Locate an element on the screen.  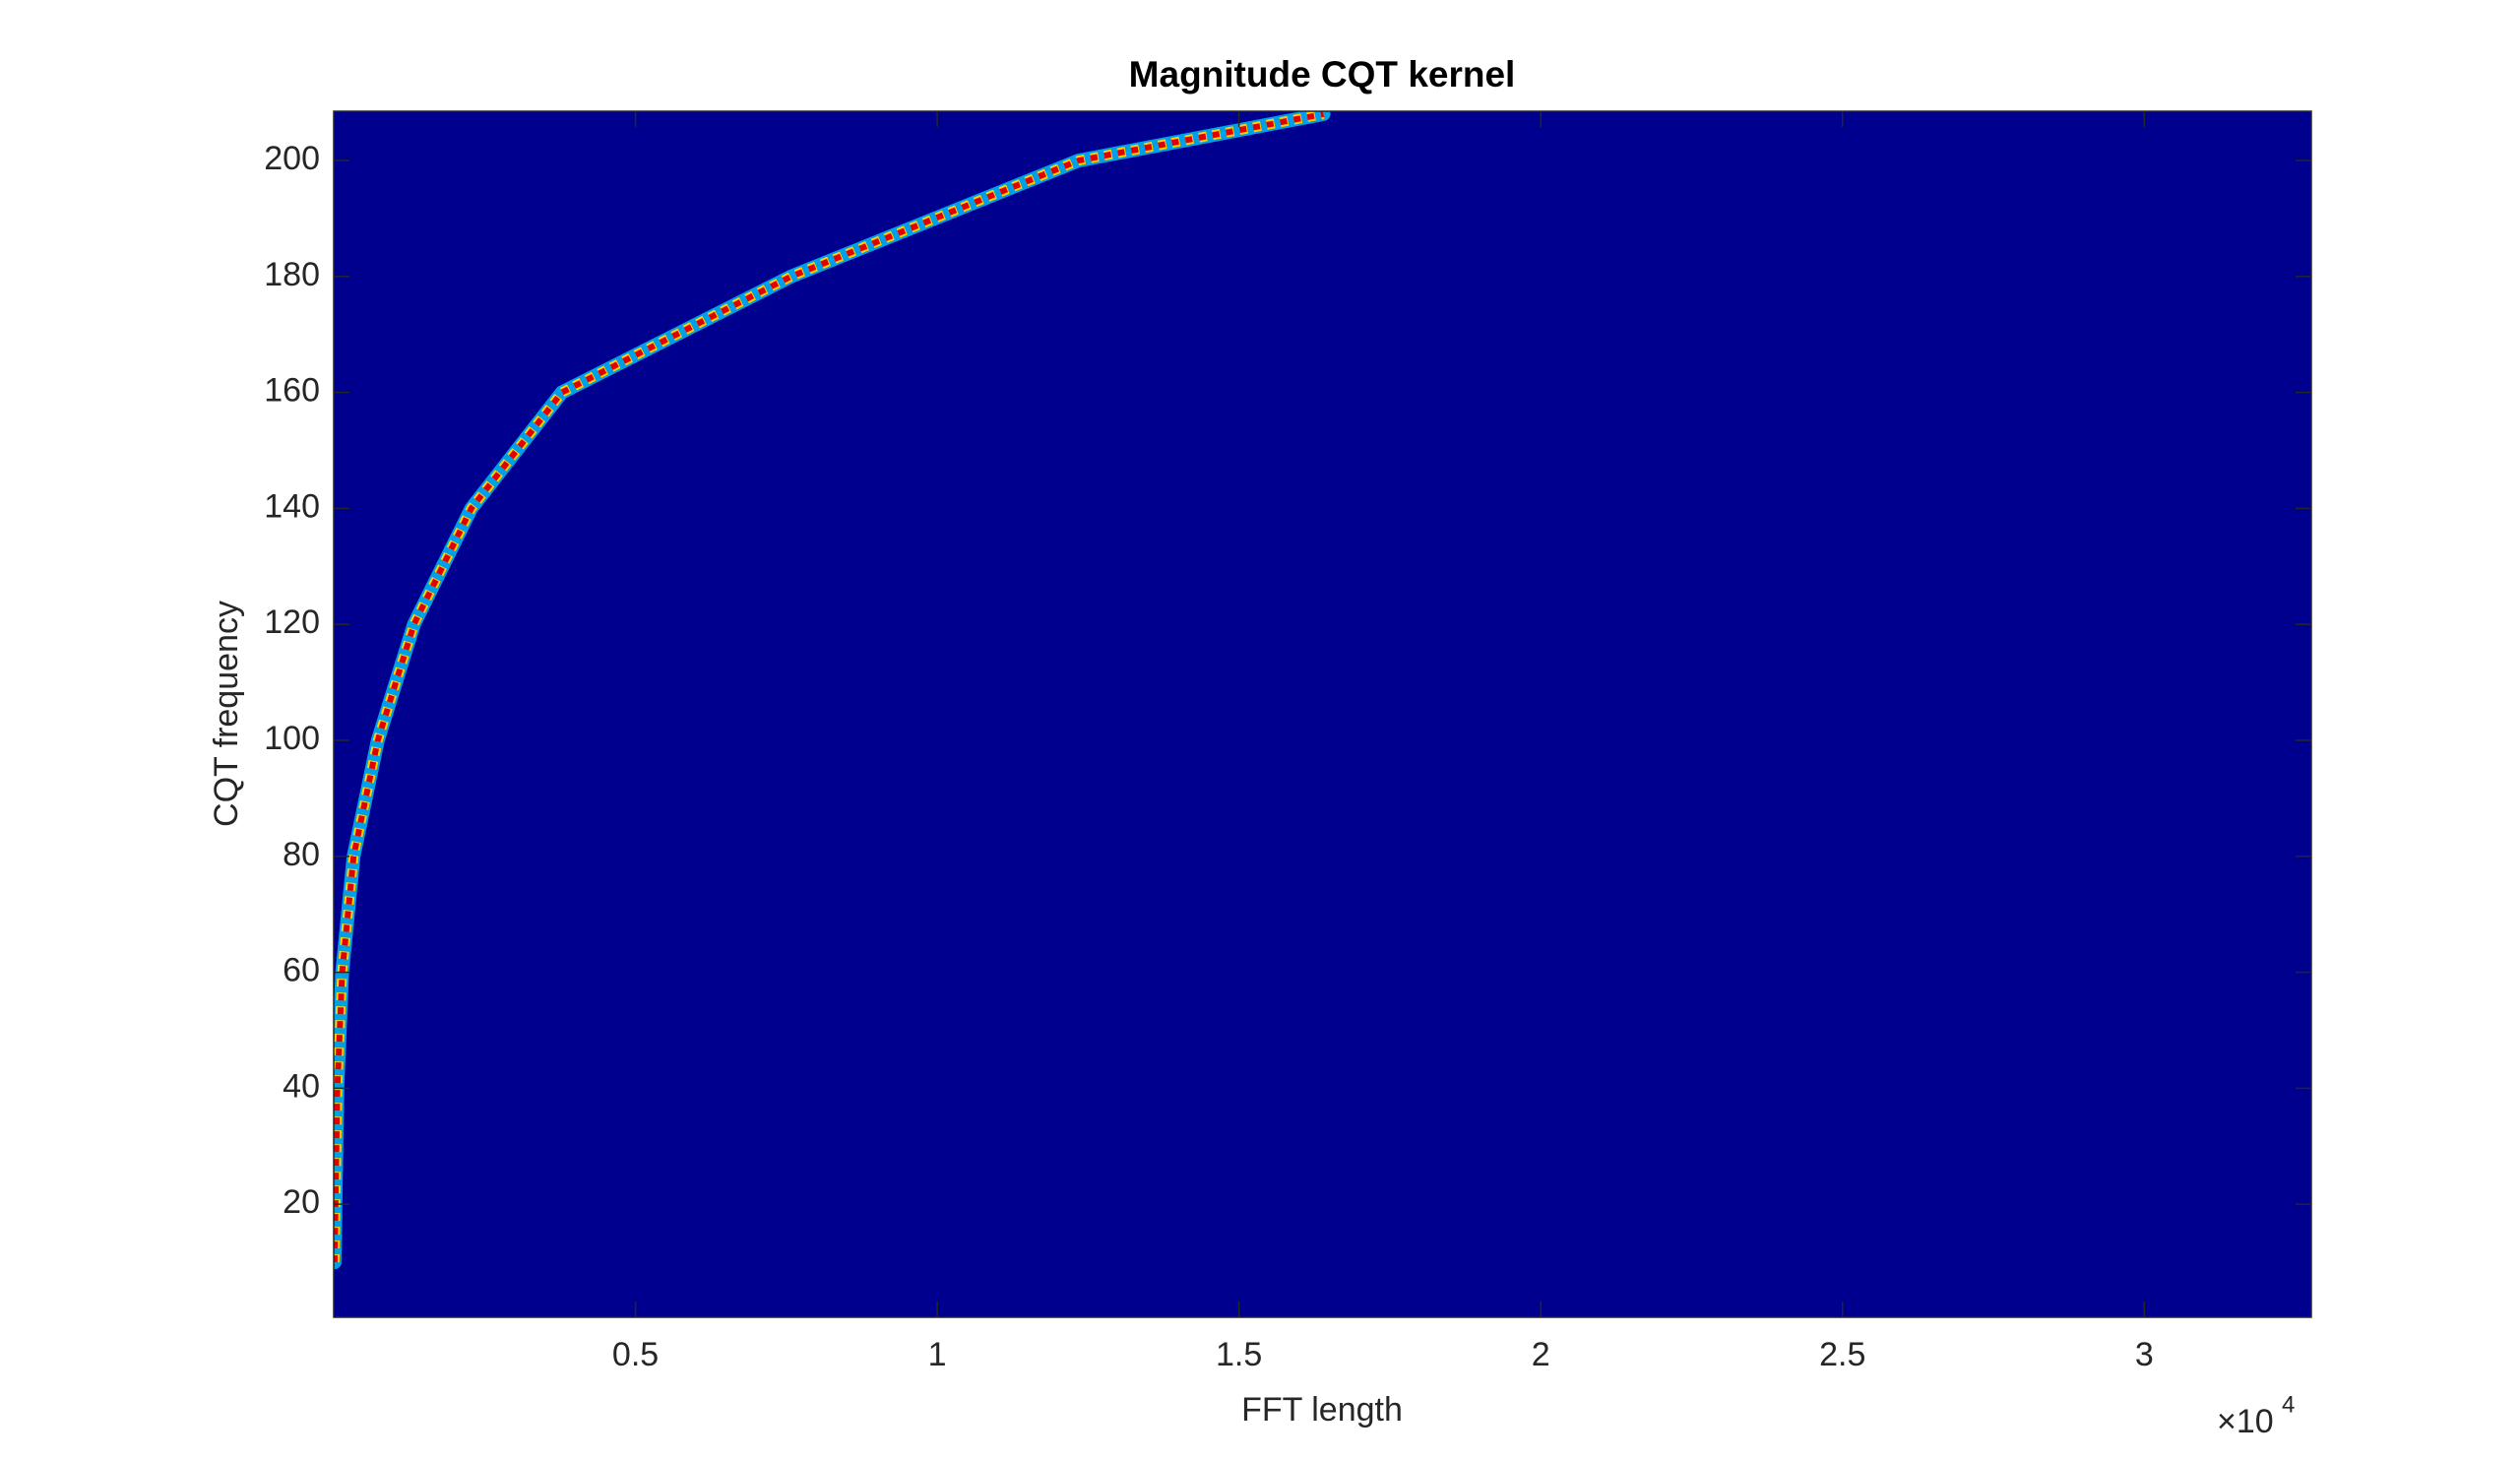
y-axis-label: CQT frequency is located at coordinates (226, 714).